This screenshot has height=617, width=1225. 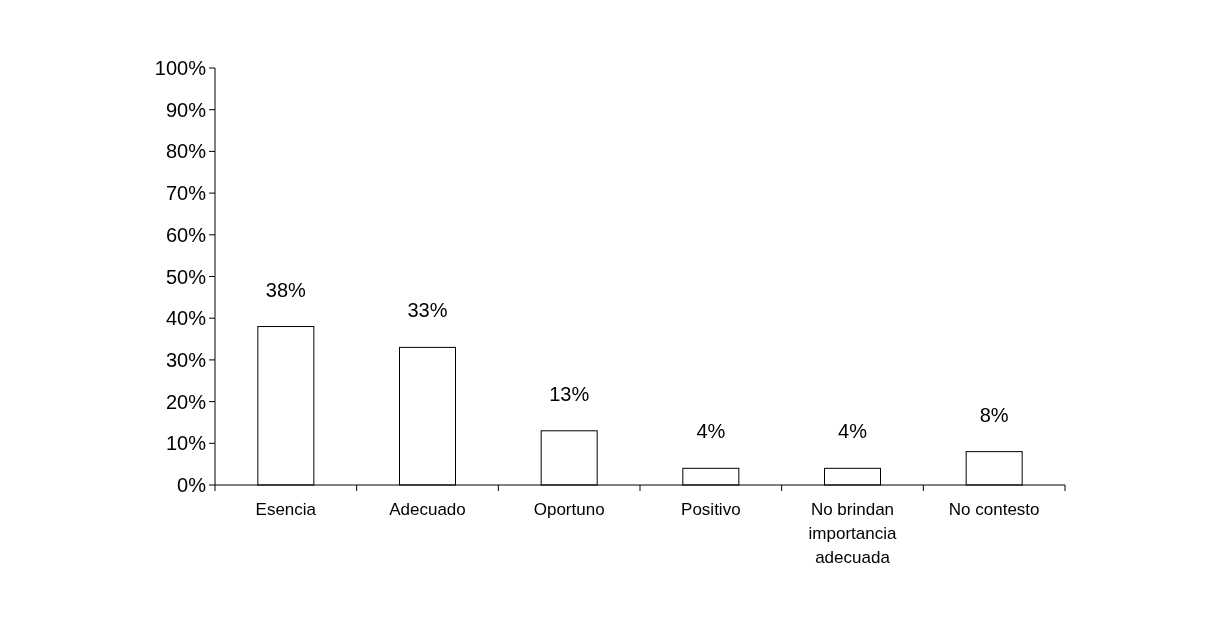 I want to click on x-tick-label: Oportuno, so click(x=569, y=509).